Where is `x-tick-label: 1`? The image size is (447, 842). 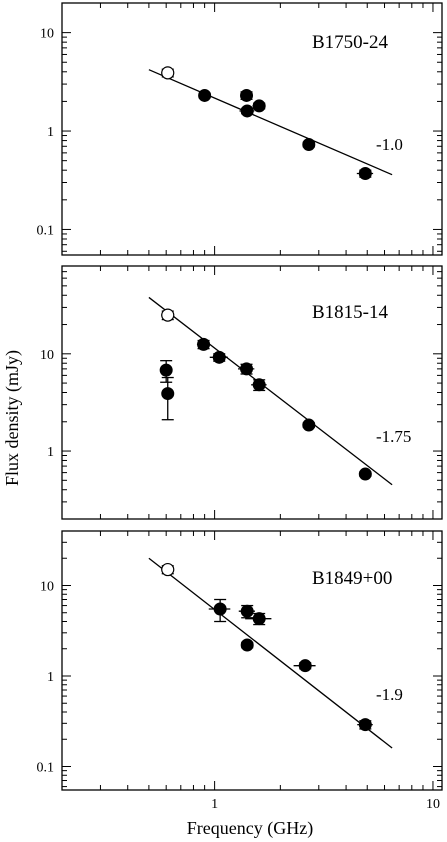 x-tick-label: 1 is located at coordinates (214, 804).